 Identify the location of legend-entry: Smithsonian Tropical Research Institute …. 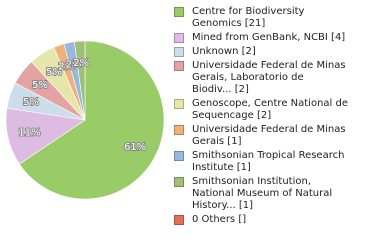
(276, 162).